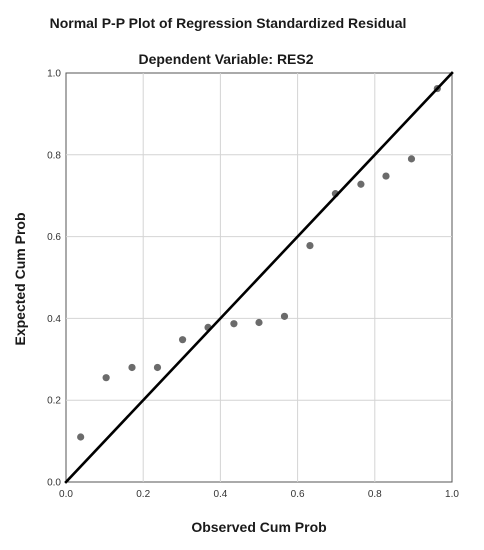 The image size is (484, 550). I want to click on chart-subtitle: Dependent Variable: RES2, so click(225, 59).